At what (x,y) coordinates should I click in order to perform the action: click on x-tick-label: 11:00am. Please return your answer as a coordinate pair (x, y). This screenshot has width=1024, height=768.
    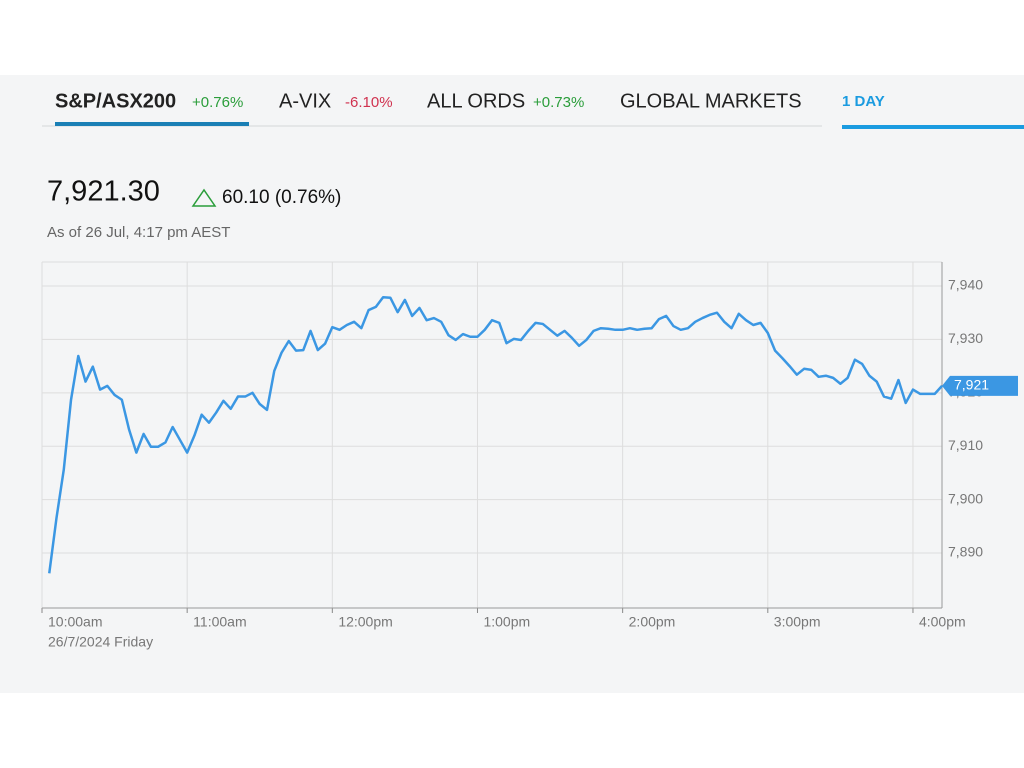
    Looking at the image, I should click on (219, 622).